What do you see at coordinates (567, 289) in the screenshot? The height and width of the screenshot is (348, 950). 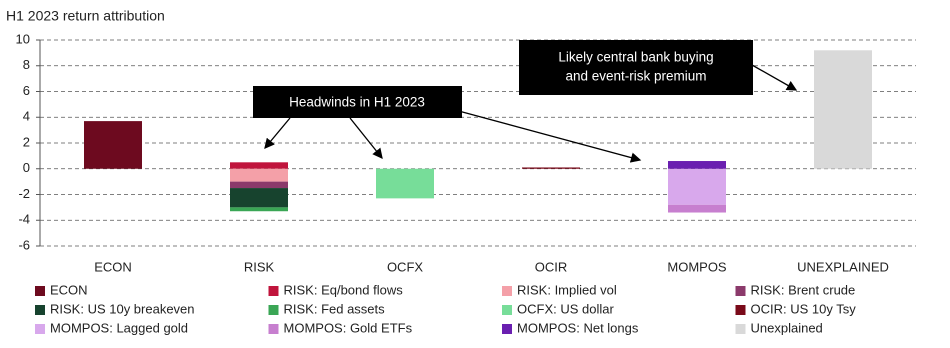 I see `legend-label: RISK: Implied vol` at bounding box center [567, 289].